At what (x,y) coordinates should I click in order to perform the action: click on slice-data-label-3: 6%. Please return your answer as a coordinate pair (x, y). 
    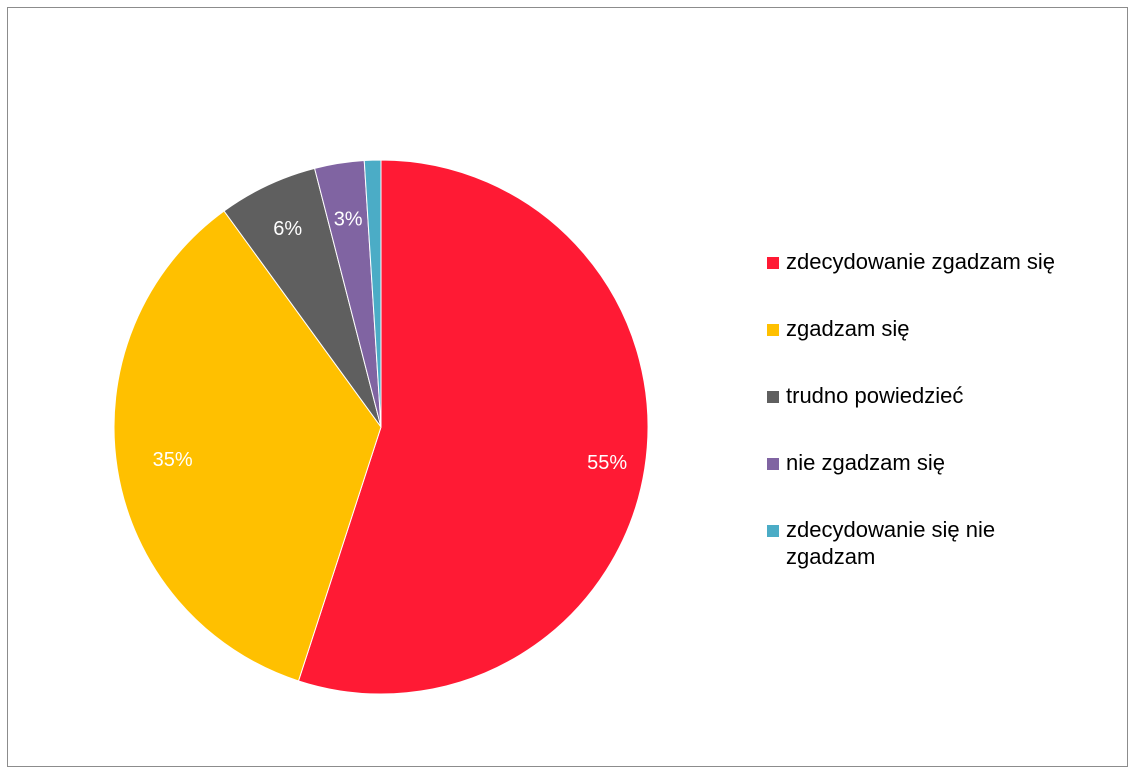
    Looking at the image, I should click on (287, 229).